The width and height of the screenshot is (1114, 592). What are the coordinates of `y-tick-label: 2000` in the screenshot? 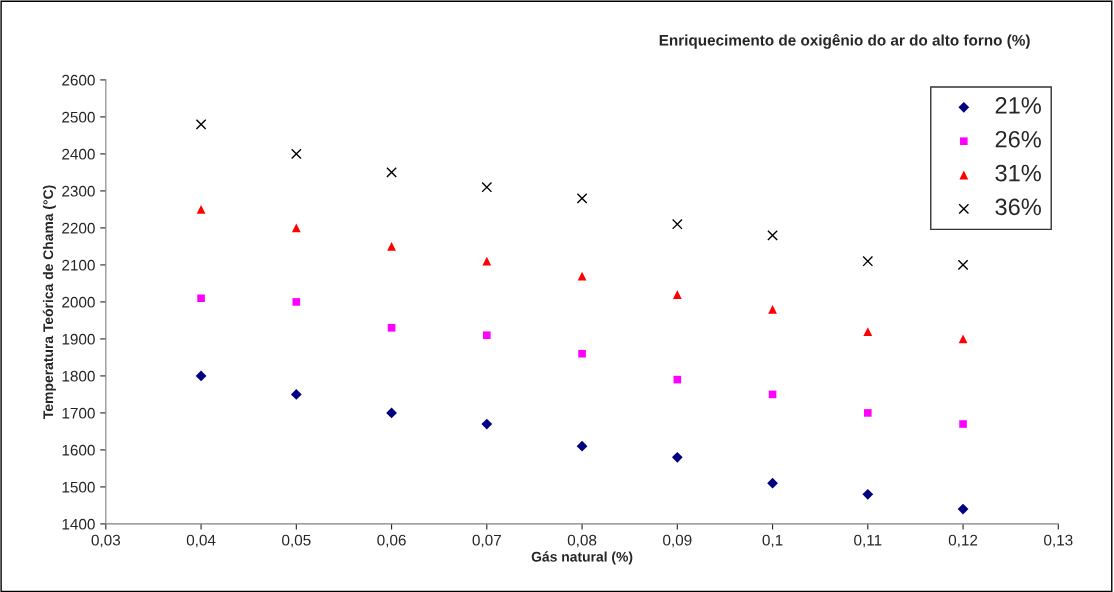 It's located at (78, 302).